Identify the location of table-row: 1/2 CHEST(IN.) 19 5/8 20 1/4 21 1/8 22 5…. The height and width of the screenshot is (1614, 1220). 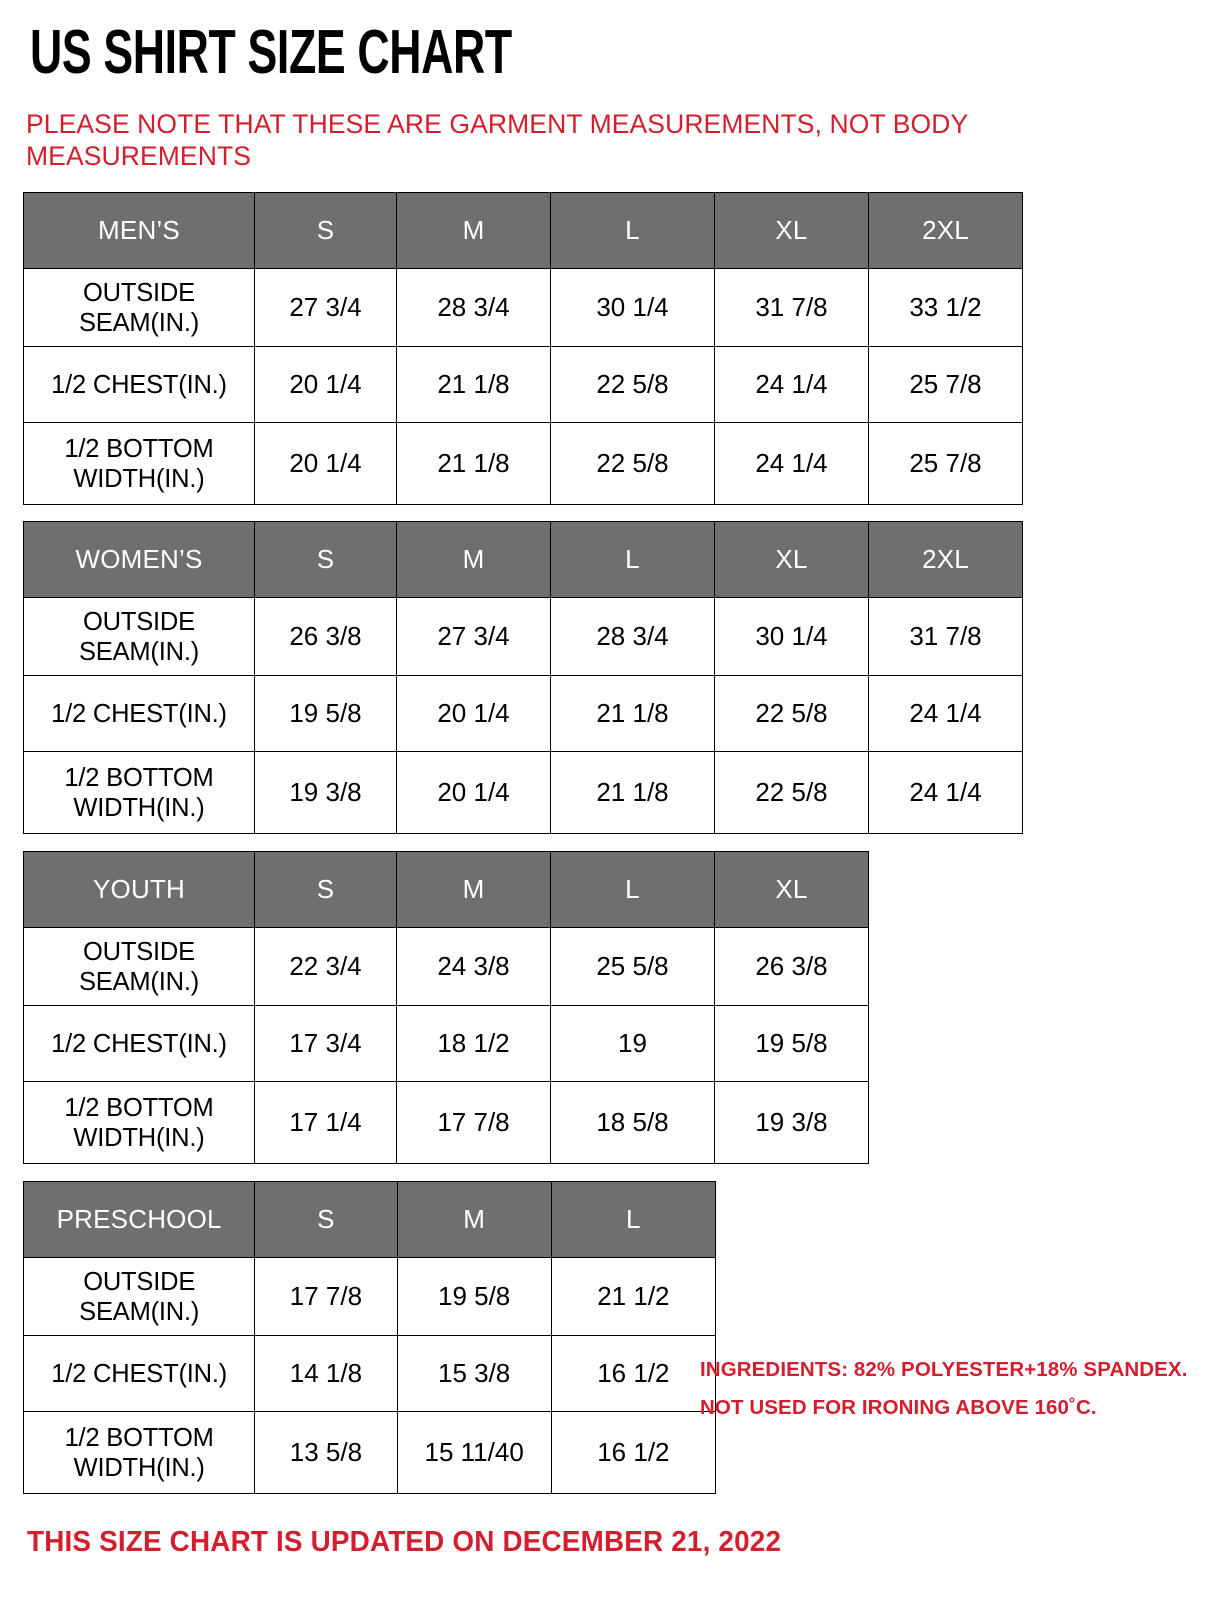
(523, 713).